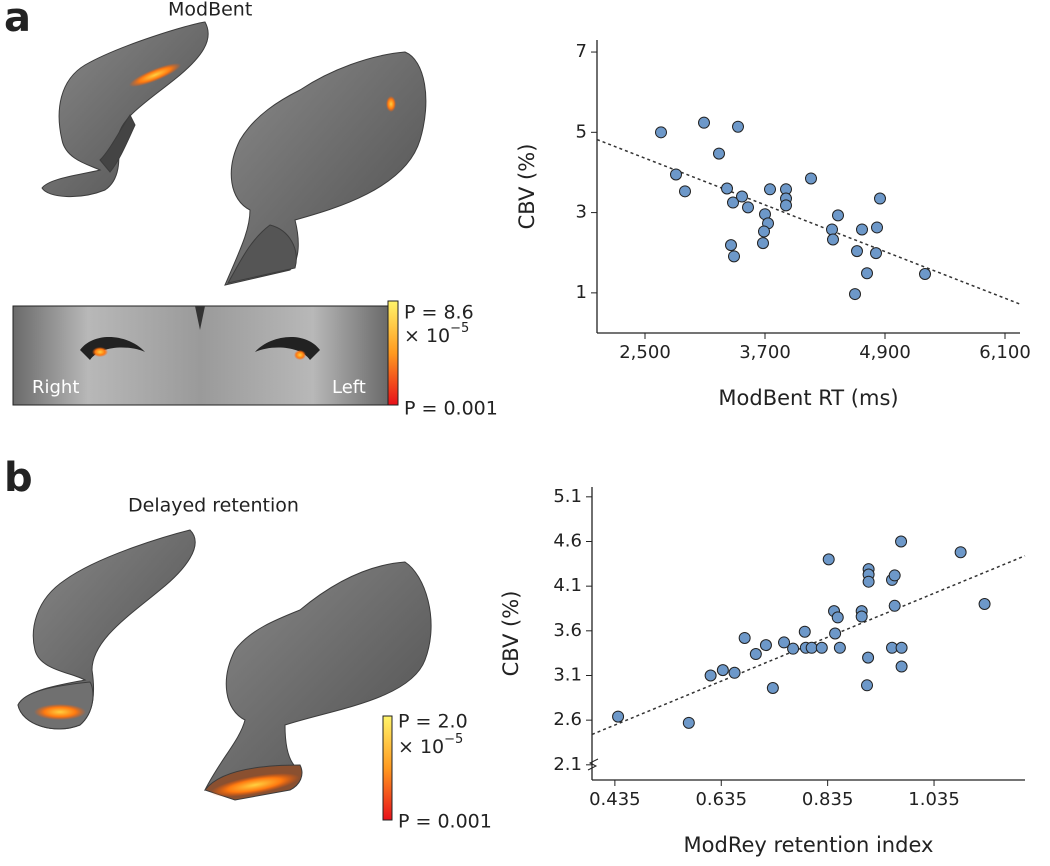  I want to click on colorbar: P = 8.6 × 10−5 P = 0.001, so click(442, 360).